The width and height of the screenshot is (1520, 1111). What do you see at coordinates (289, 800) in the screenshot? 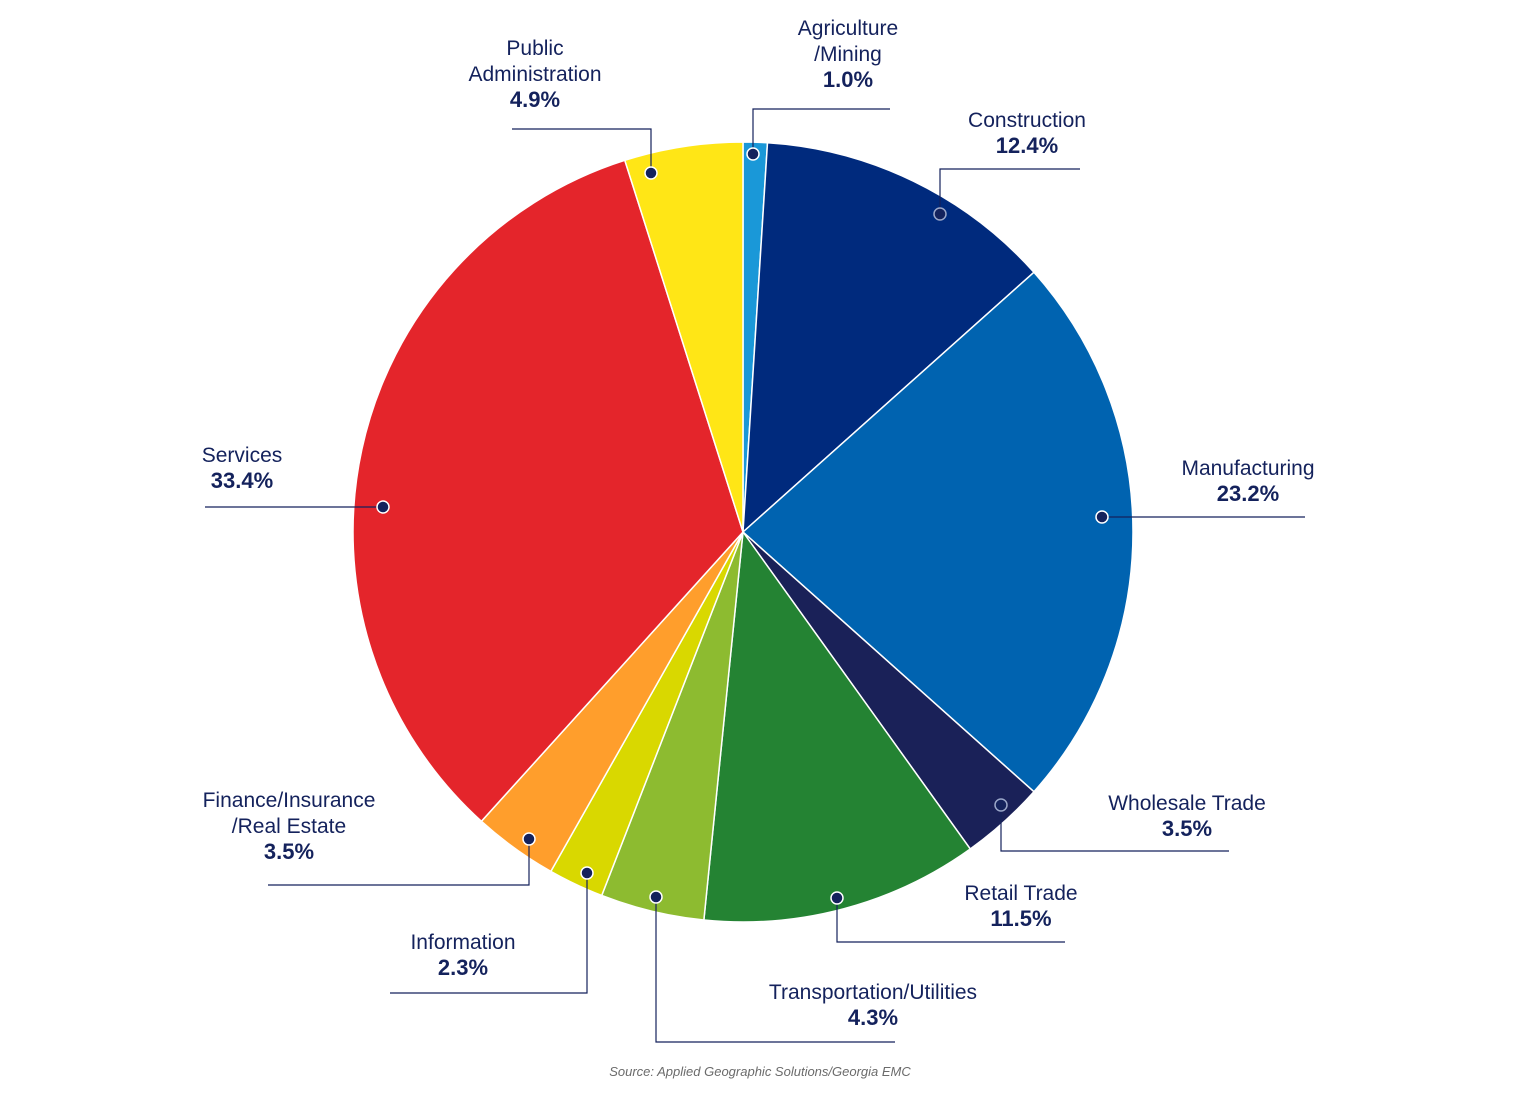
I see `slice-label-name: Finance/Insurance` at bounding box center [289, 800].